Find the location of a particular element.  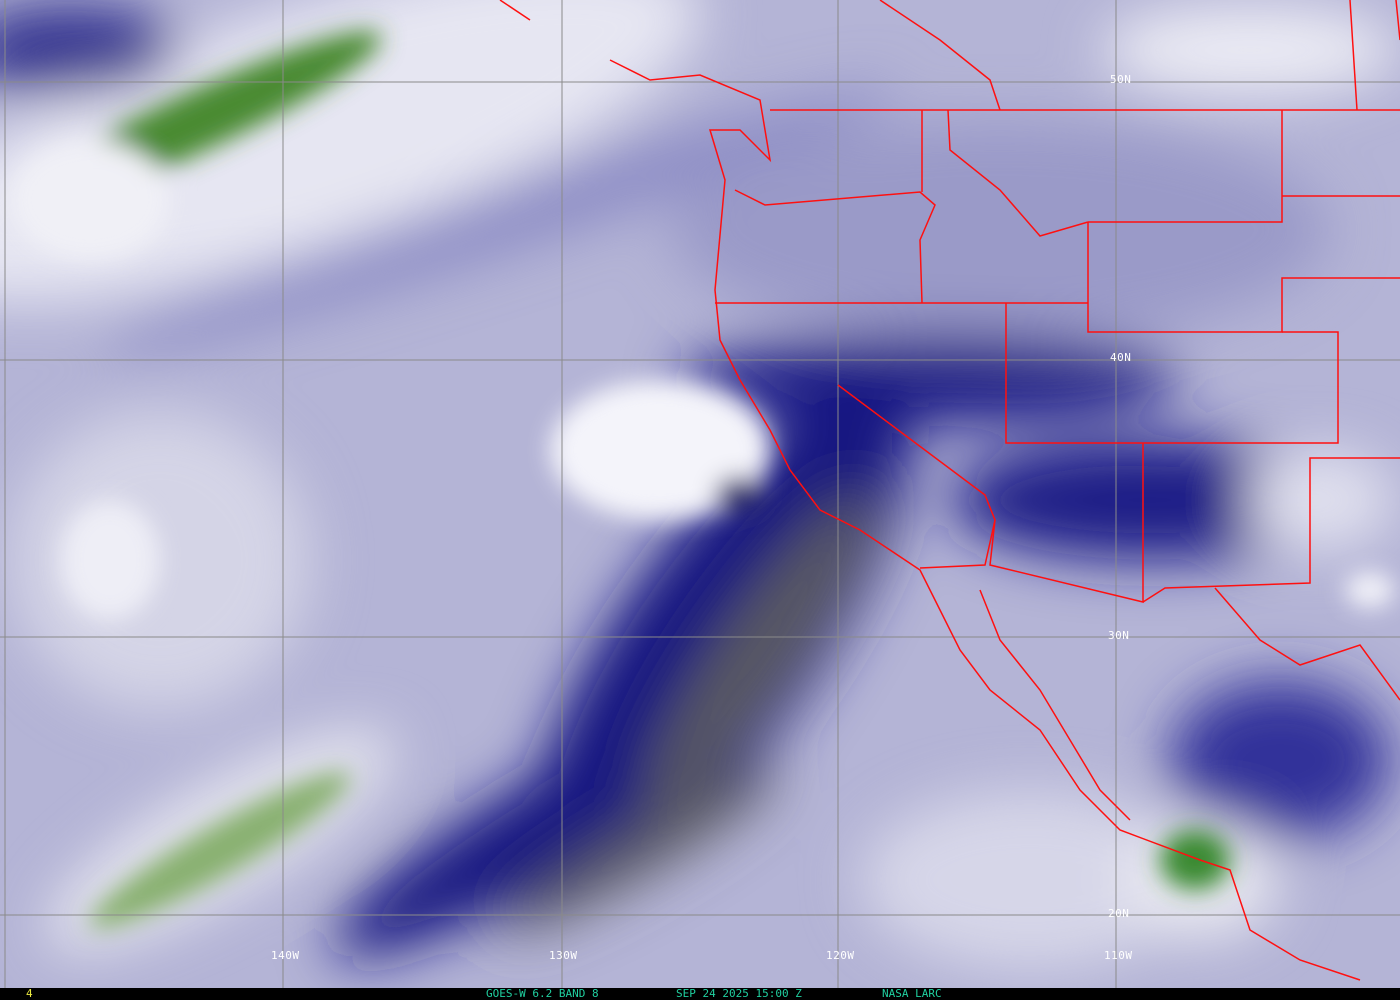

frame-number: 4 is located at coordinates (29, 993).